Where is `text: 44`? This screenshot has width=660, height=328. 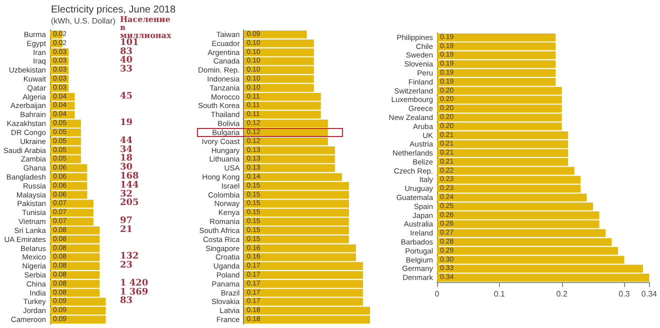 text: 44 is located at coordinates (126, 141).